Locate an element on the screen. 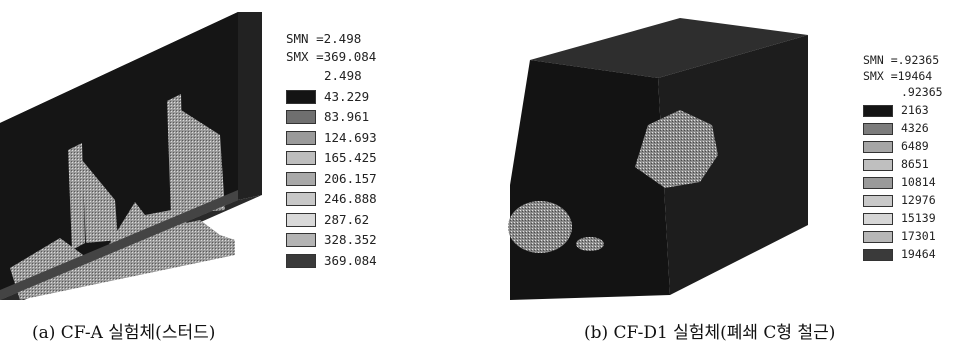 The width and height of the screenshot is (978, 347). legend-row: 8651 is located at coordinates (901, 165).